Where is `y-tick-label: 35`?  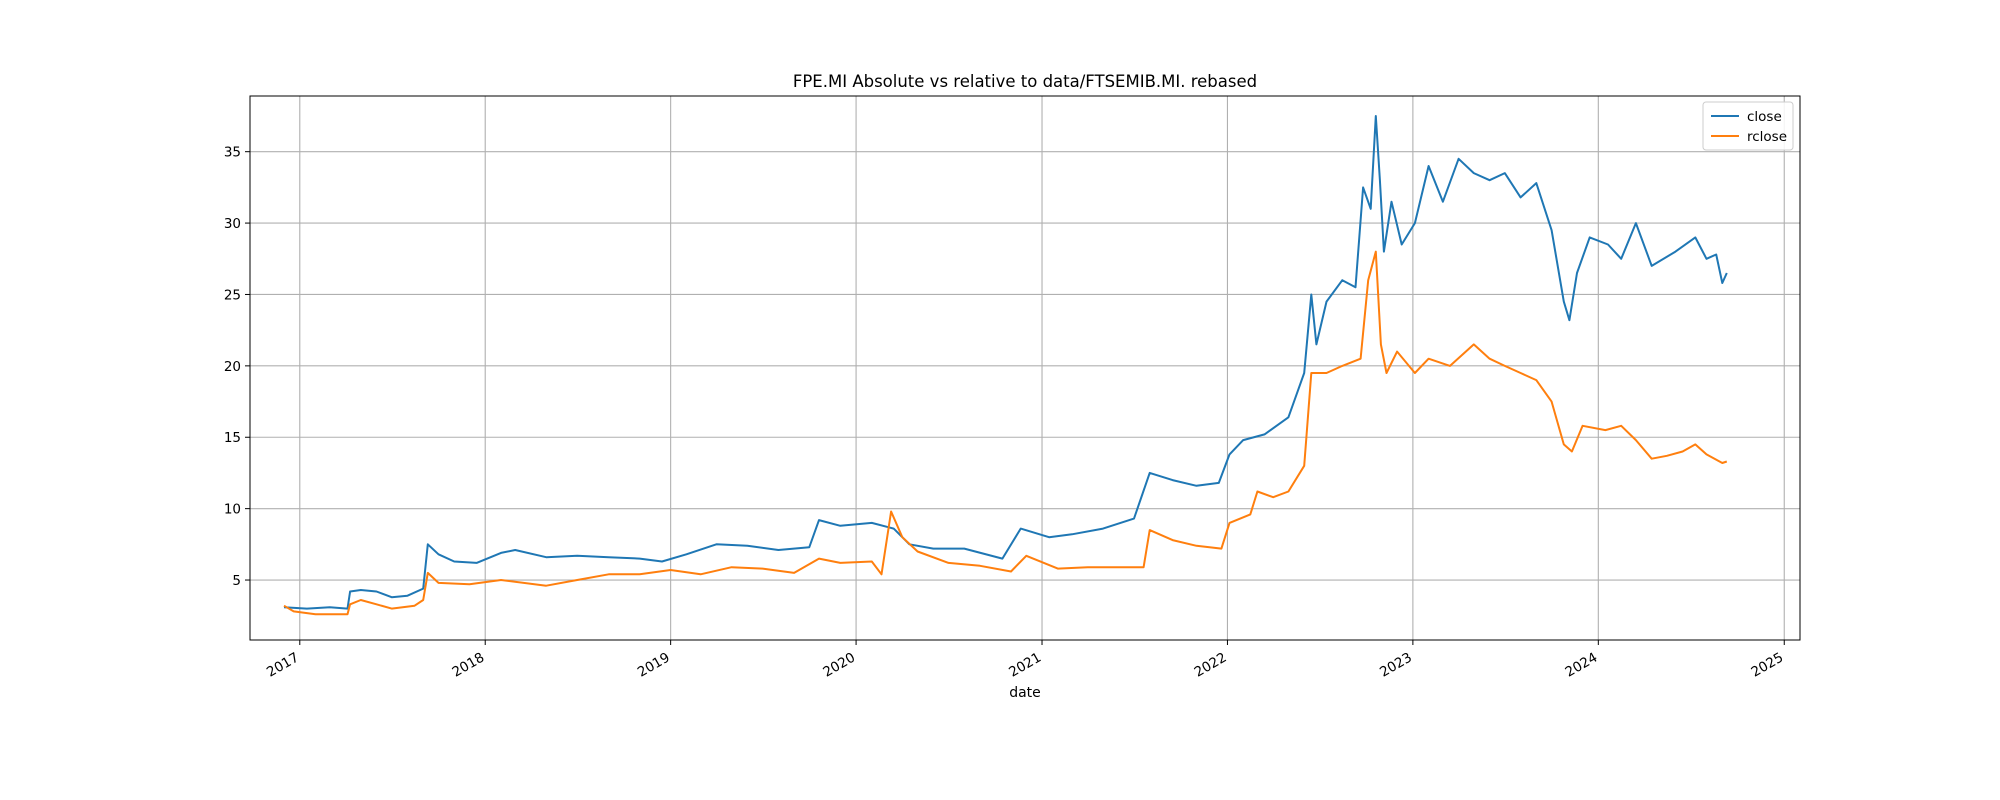 y-tick-label: 35 is located at coordinates (232, 153).